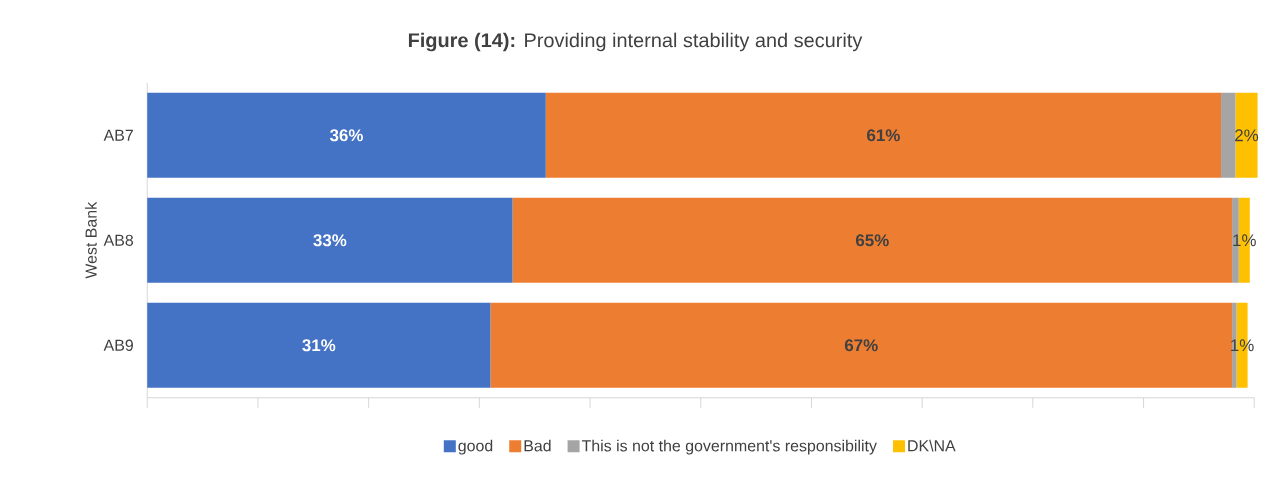 This screenshot has width=1271, height=497. What do you see at coordinates (118, 135) in the screenshot?
I see `y-tick-label: AB7` at bounding box center [118, 135].